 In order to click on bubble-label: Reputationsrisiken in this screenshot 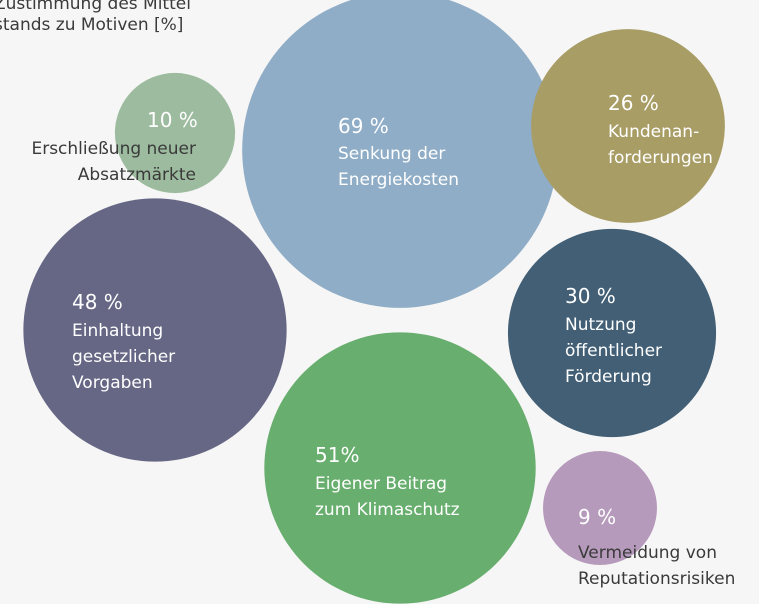, I will do `click(656, 579)`.